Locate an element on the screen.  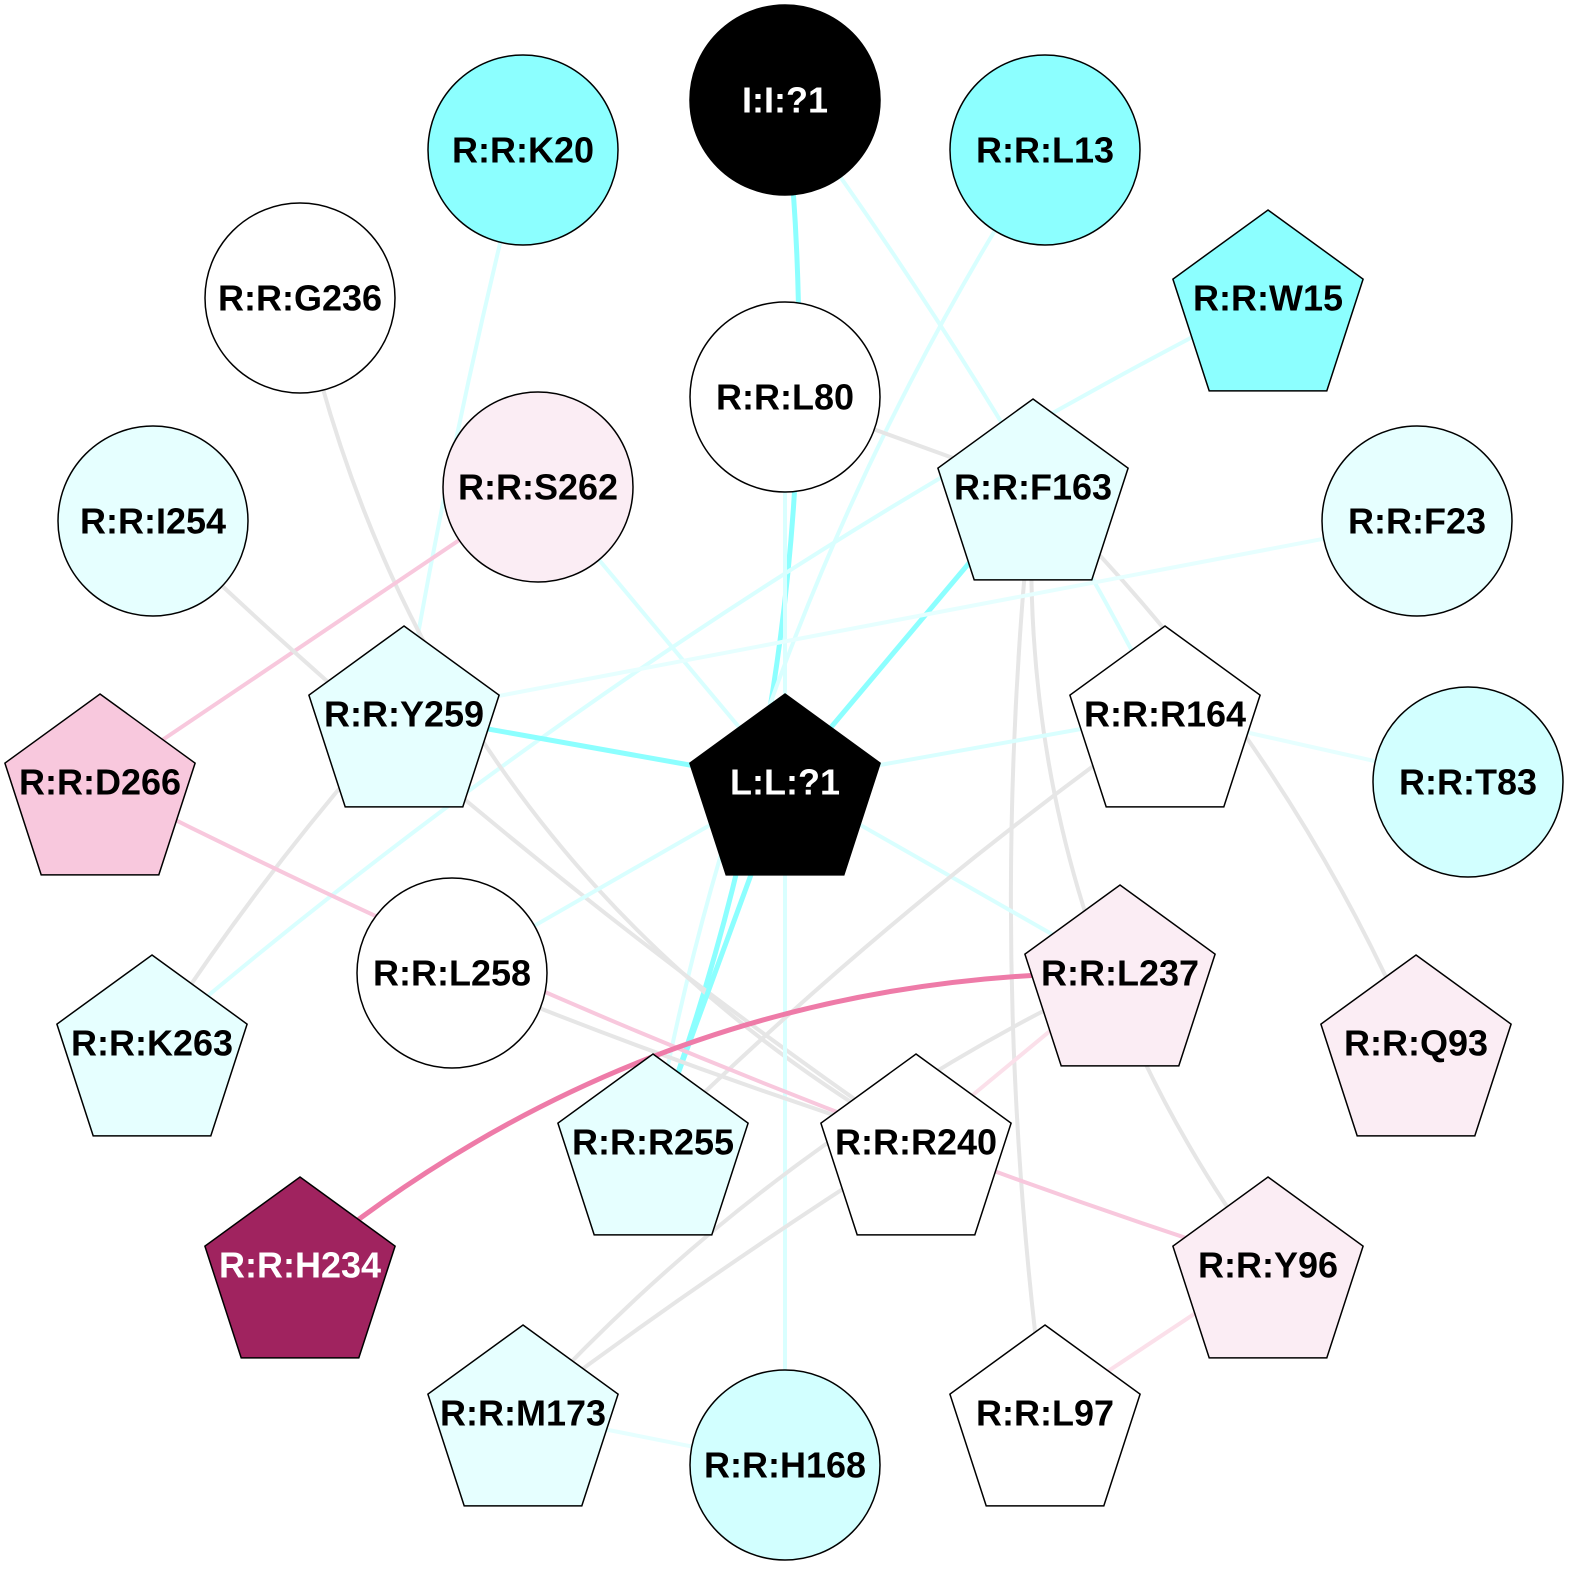
node-r-r-h168: R:R:H168 is located at coordinates (785, 1465).